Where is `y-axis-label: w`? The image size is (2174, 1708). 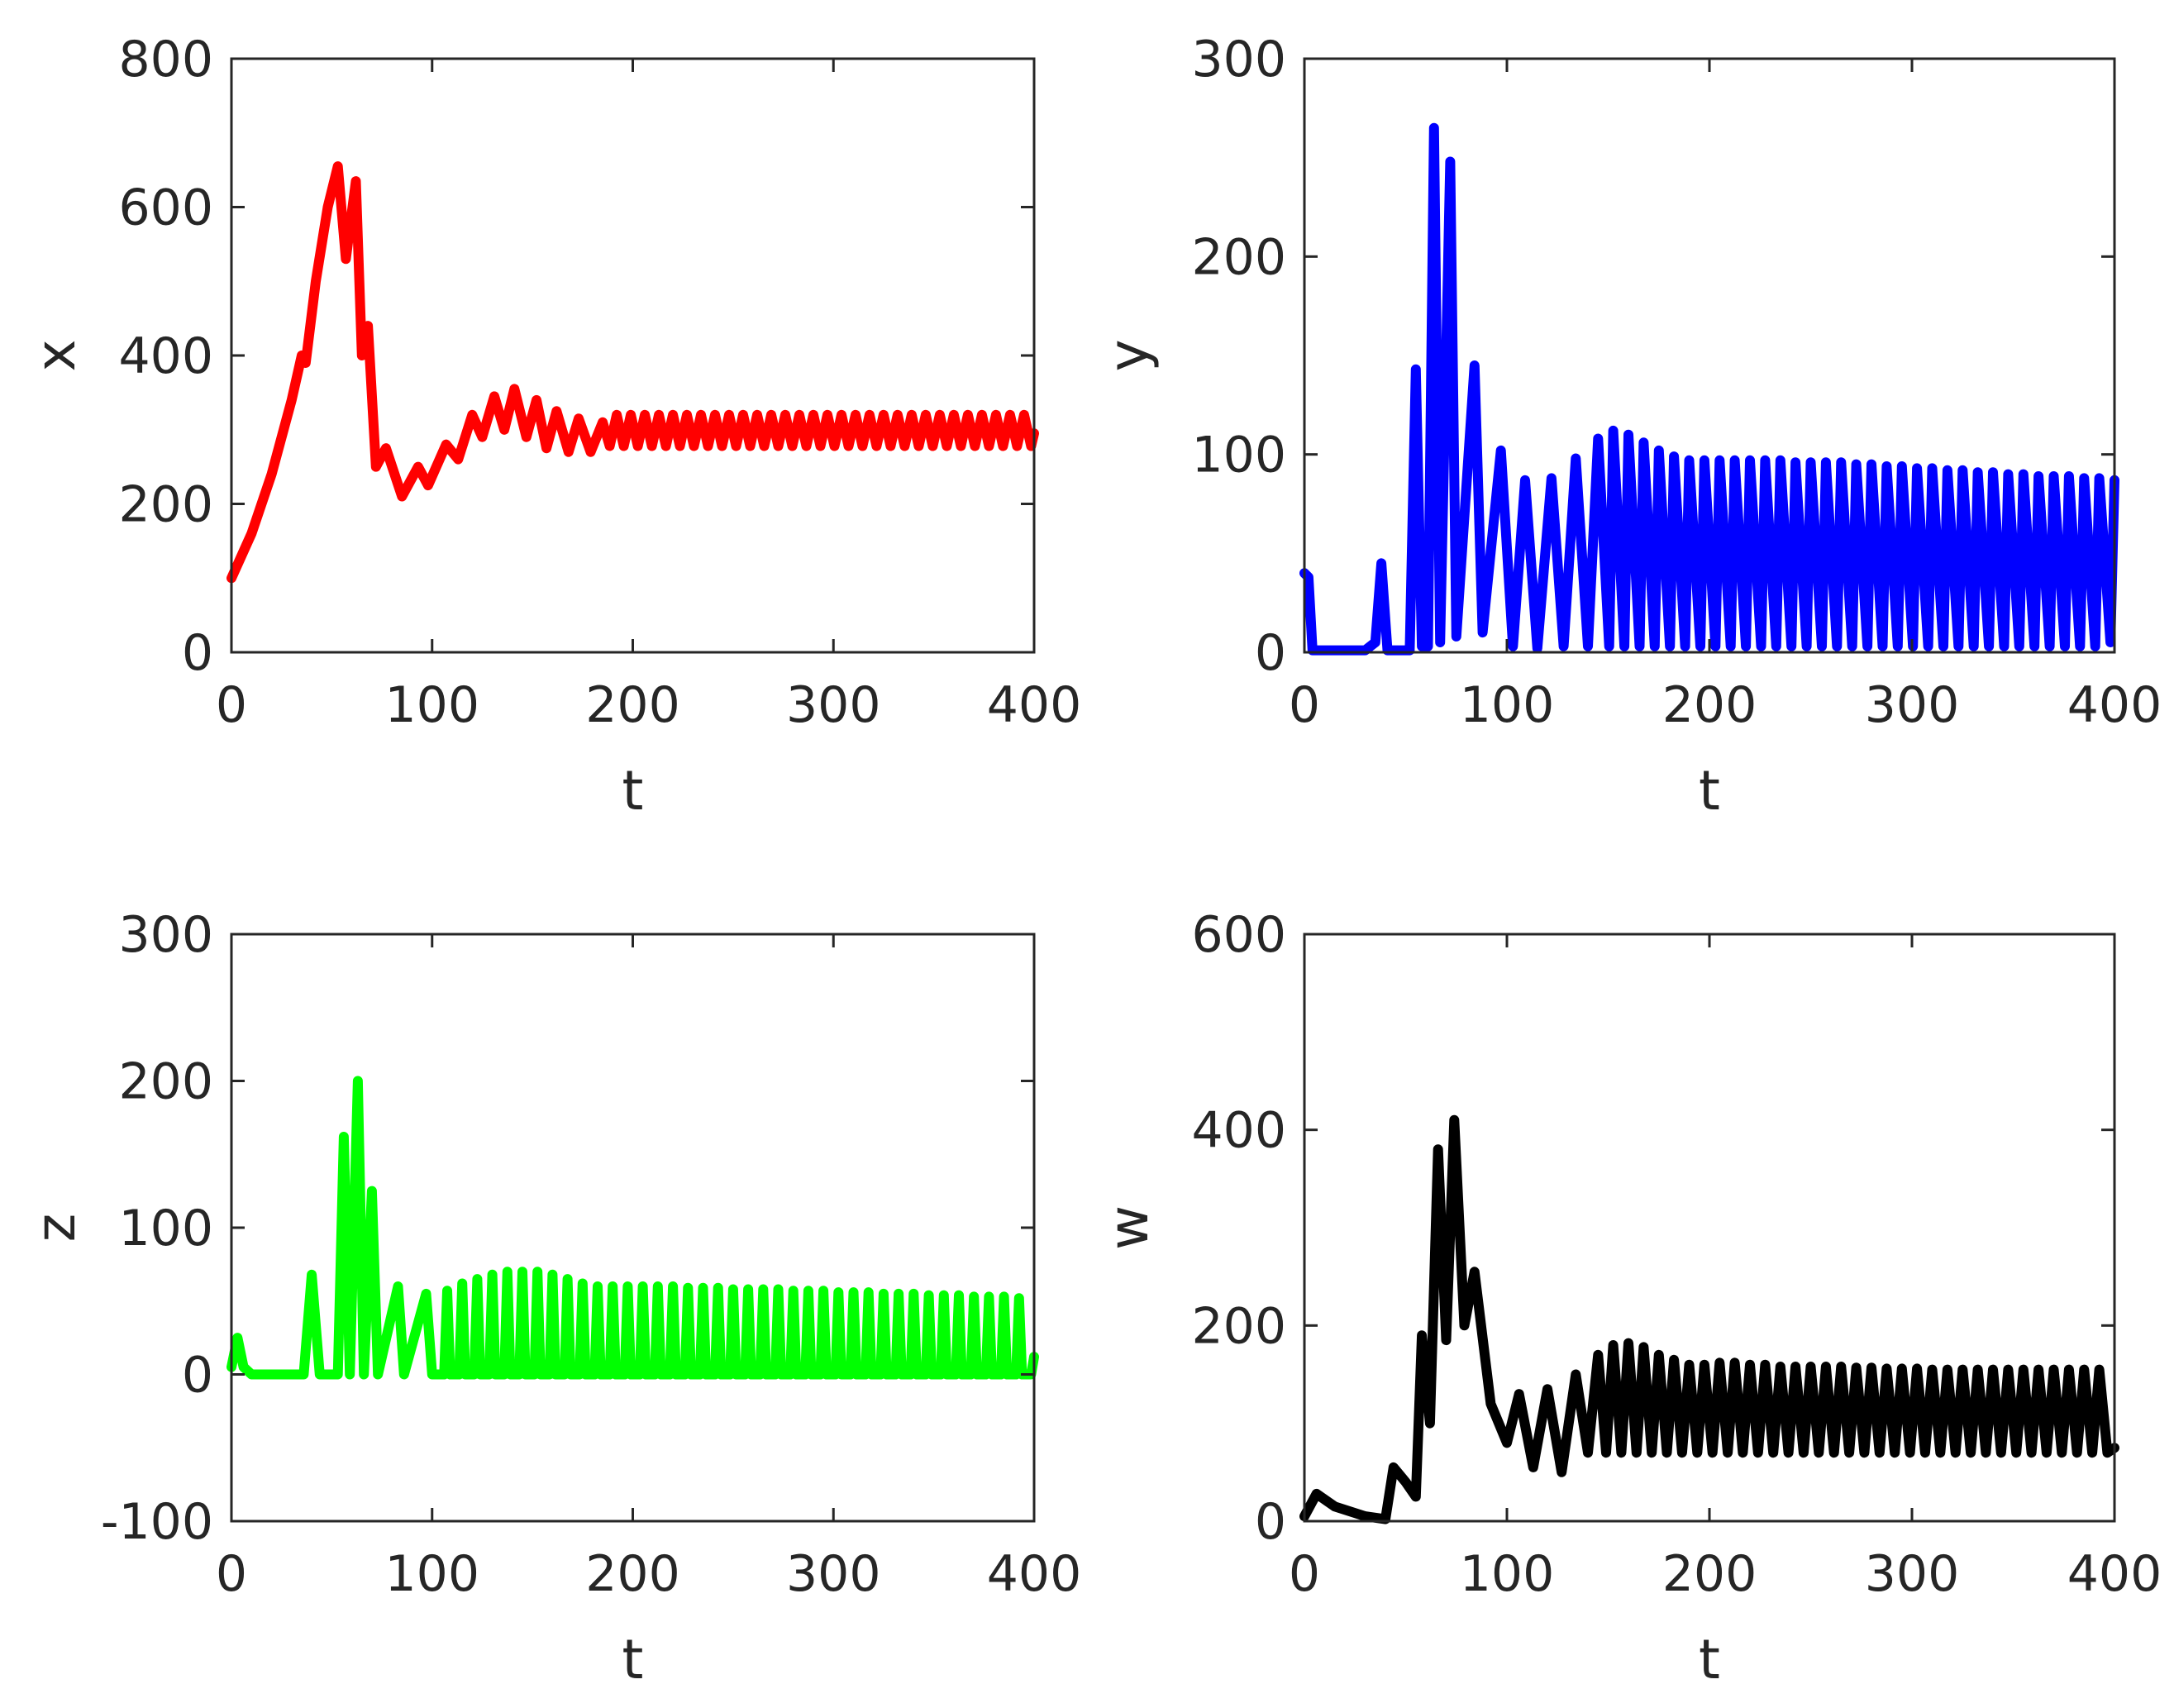
y-axis-label: w is located at coordinates (1129, 1227).